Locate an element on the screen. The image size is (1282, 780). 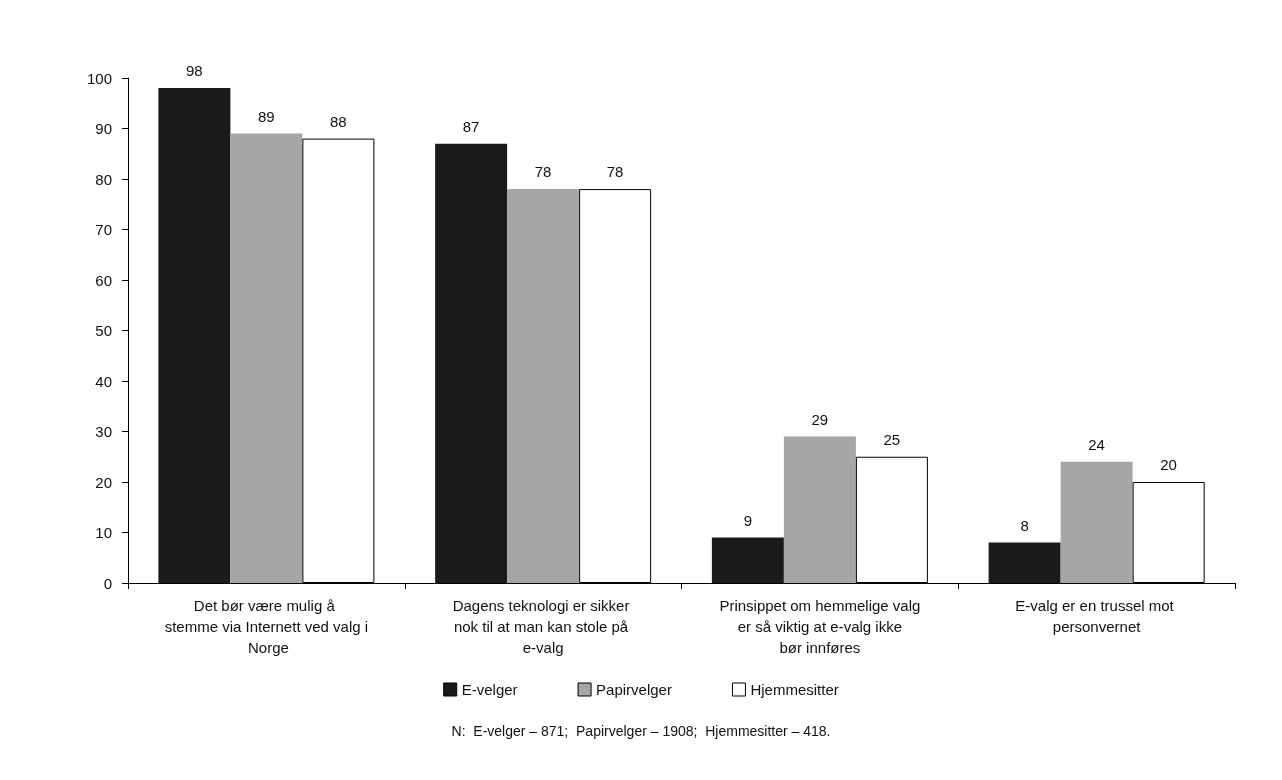
data-label: 87 is located at coordinates (471, 126).